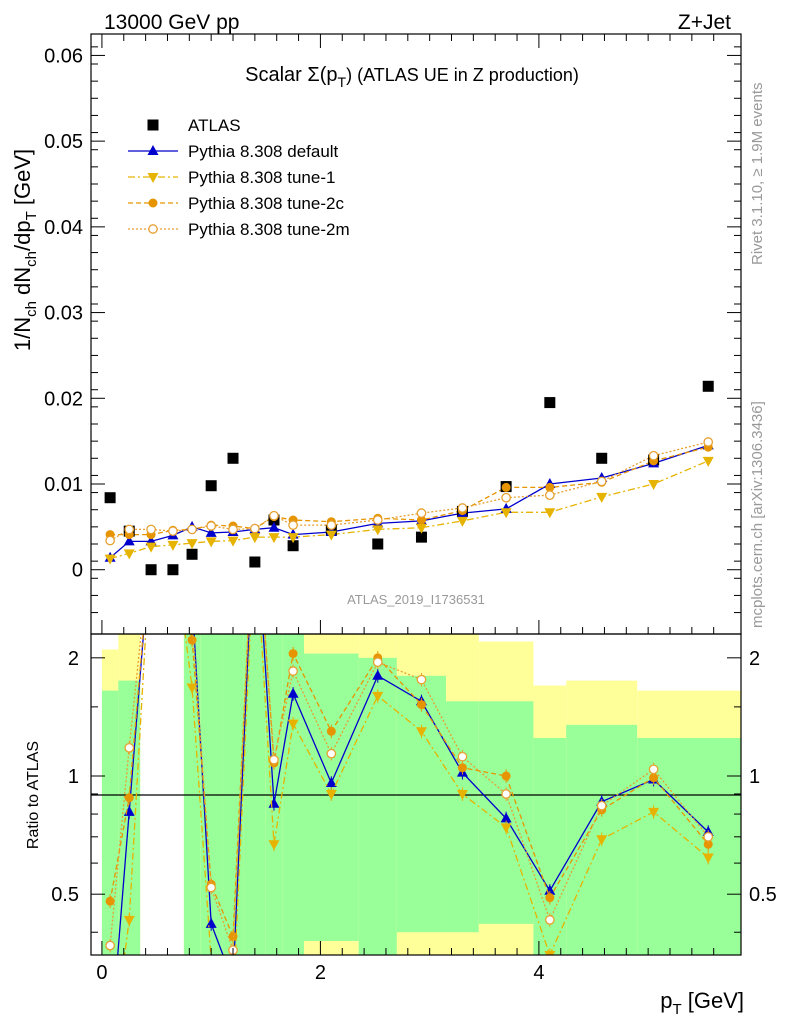  I want to click on legend-marker-data, so click(153, 125).